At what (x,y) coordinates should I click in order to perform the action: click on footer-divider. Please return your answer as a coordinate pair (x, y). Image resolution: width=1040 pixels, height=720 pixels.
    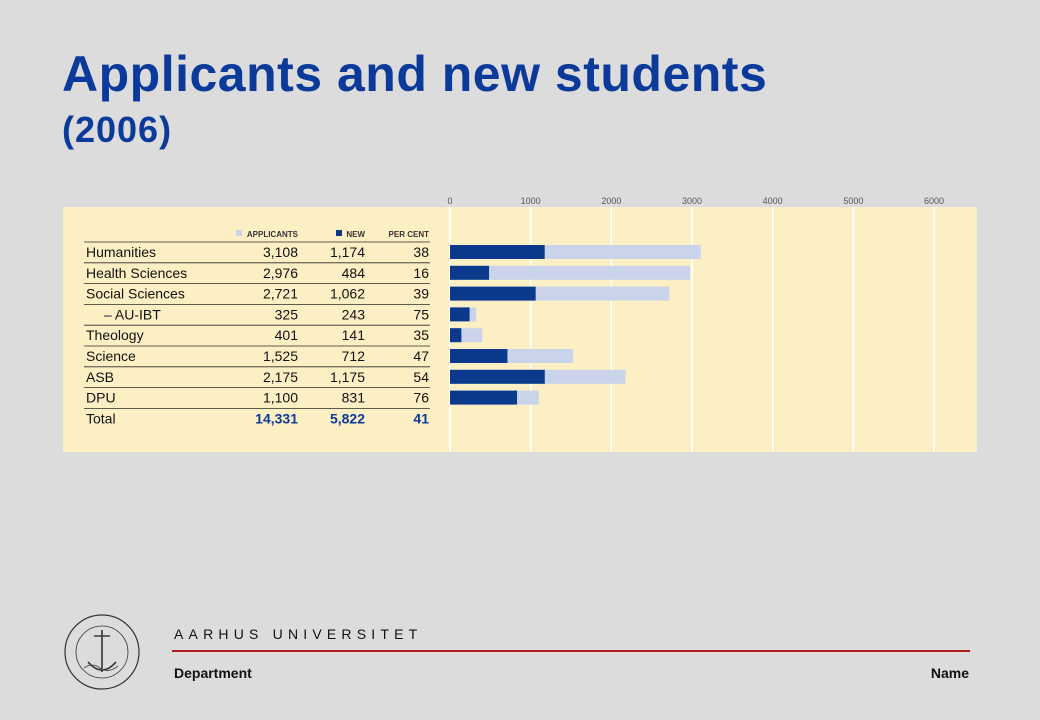
    Looking at the image, I should click on (571, 651).